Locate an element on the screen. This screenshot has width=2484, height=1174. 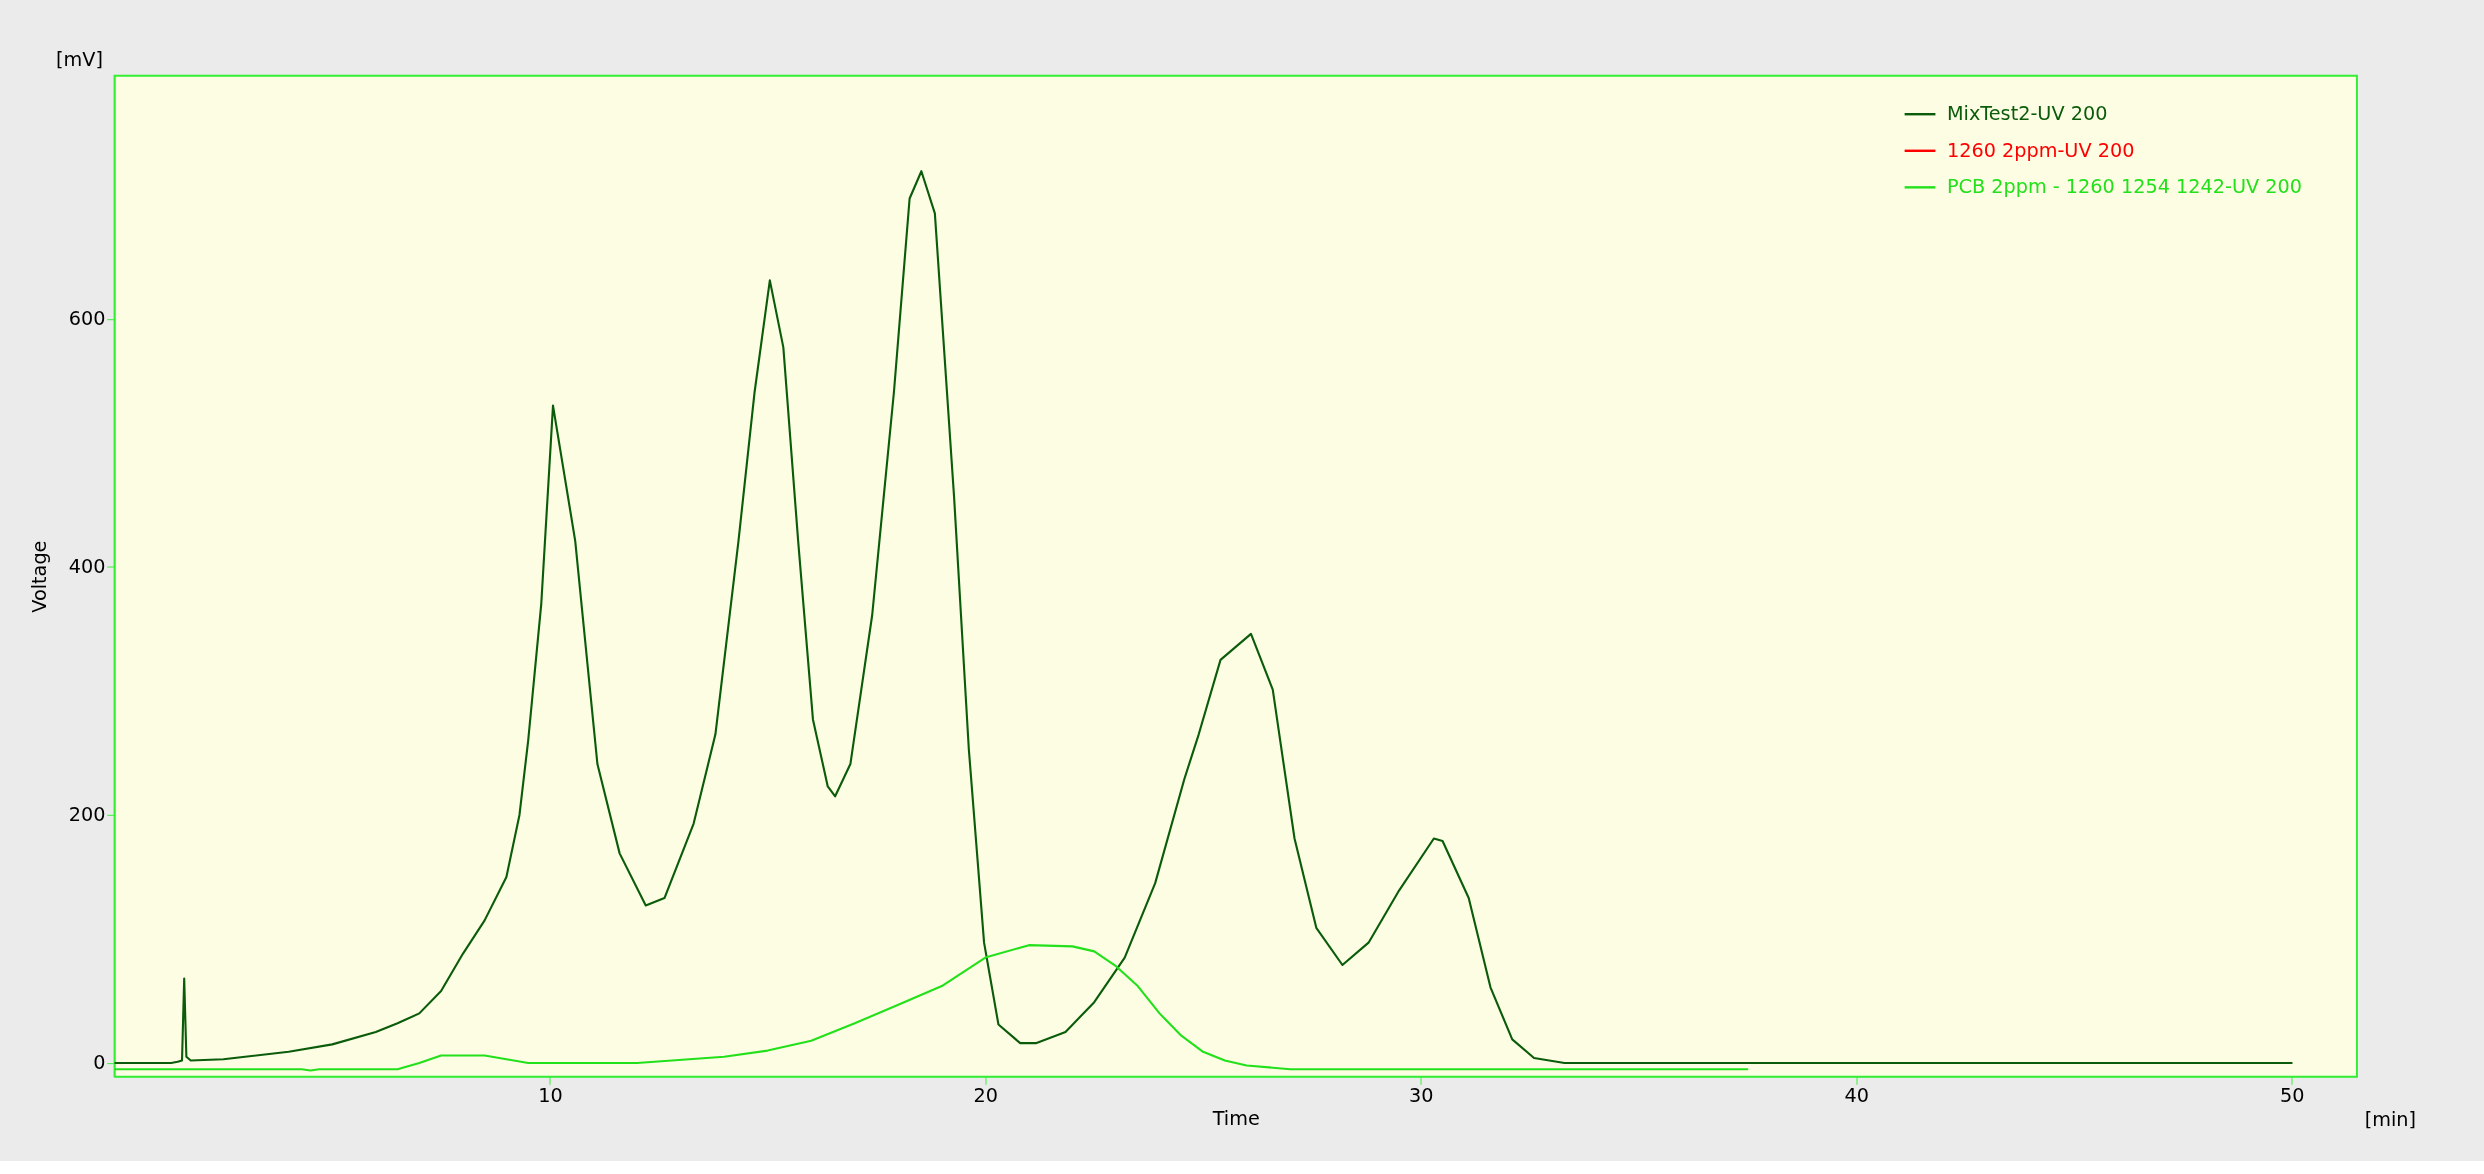
x-axis-title: Time is located at coordinates (1235, 1119).